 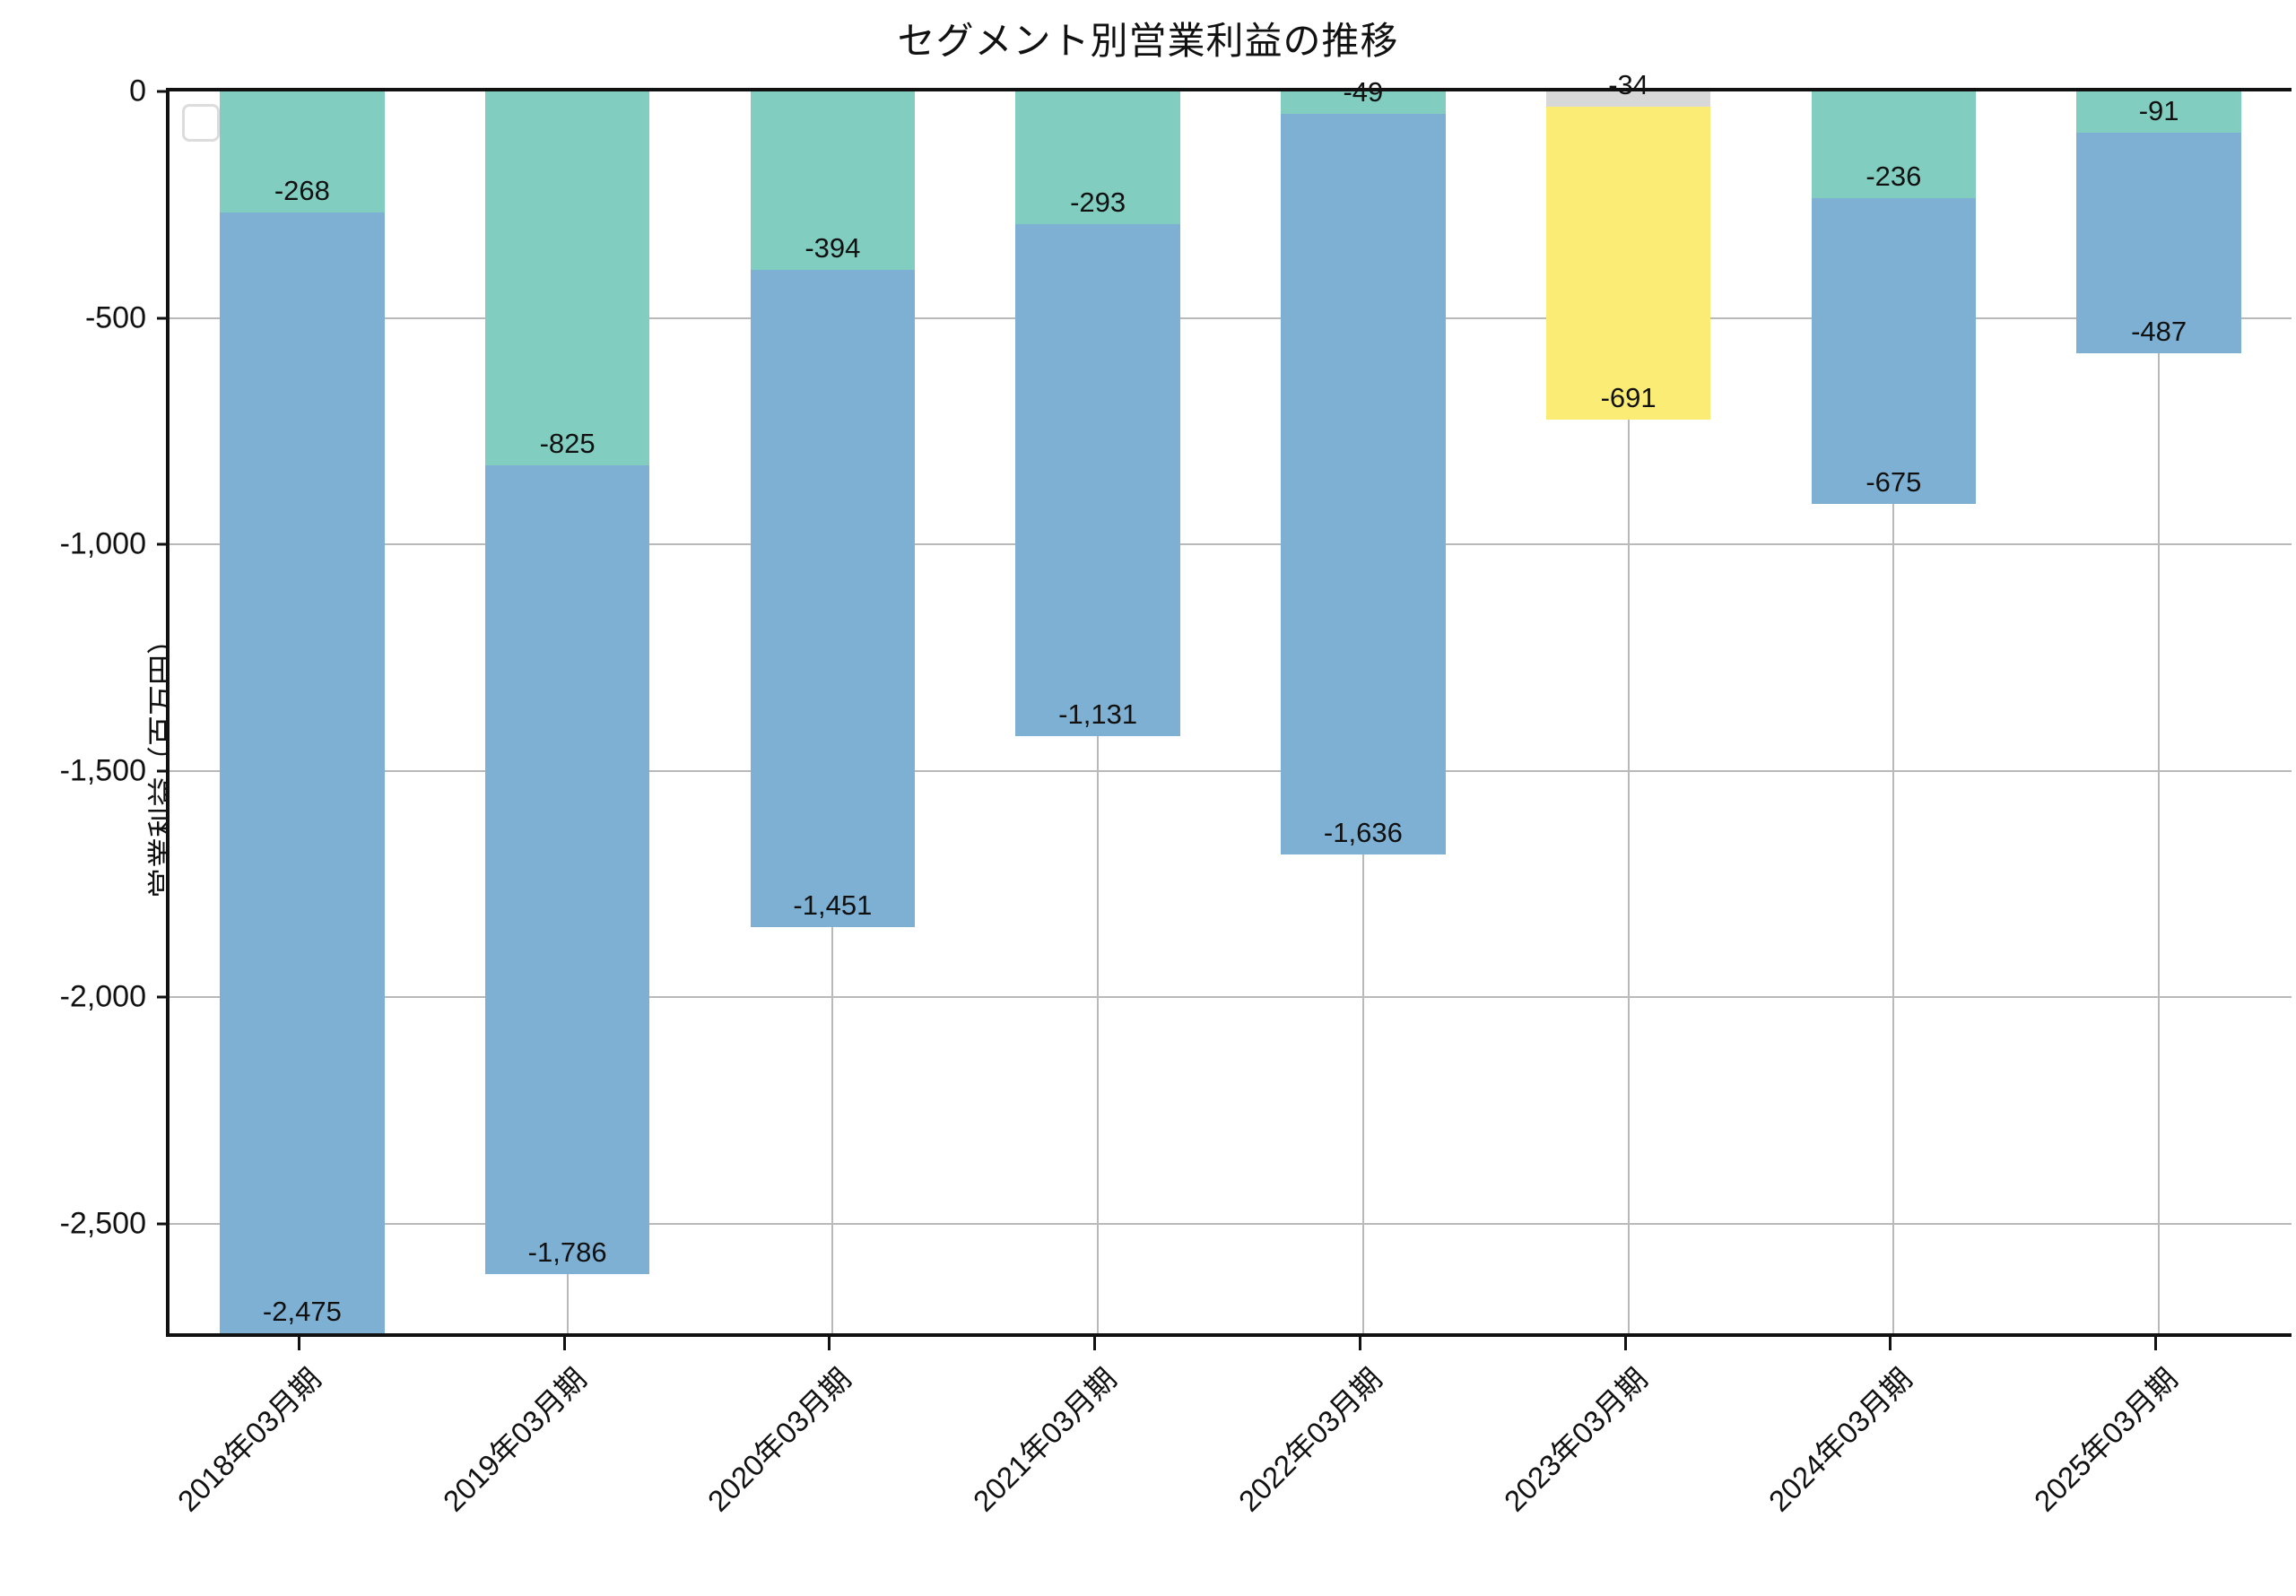 What do you see at coordinates (779, 1440) in the screenshot?
I see `x-axis-tick-label: 2020年03月期` at bounding box center [779, 1440].